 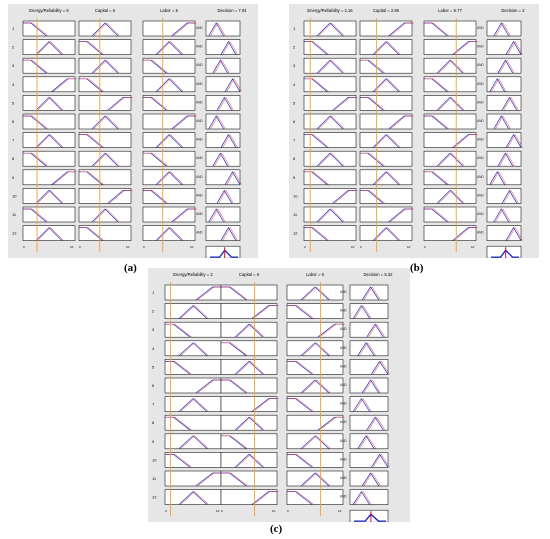 What do you see at coordinates (425, 247) in the screenshot?
I see `axis-min: 0` at bounding box center [425, 247].